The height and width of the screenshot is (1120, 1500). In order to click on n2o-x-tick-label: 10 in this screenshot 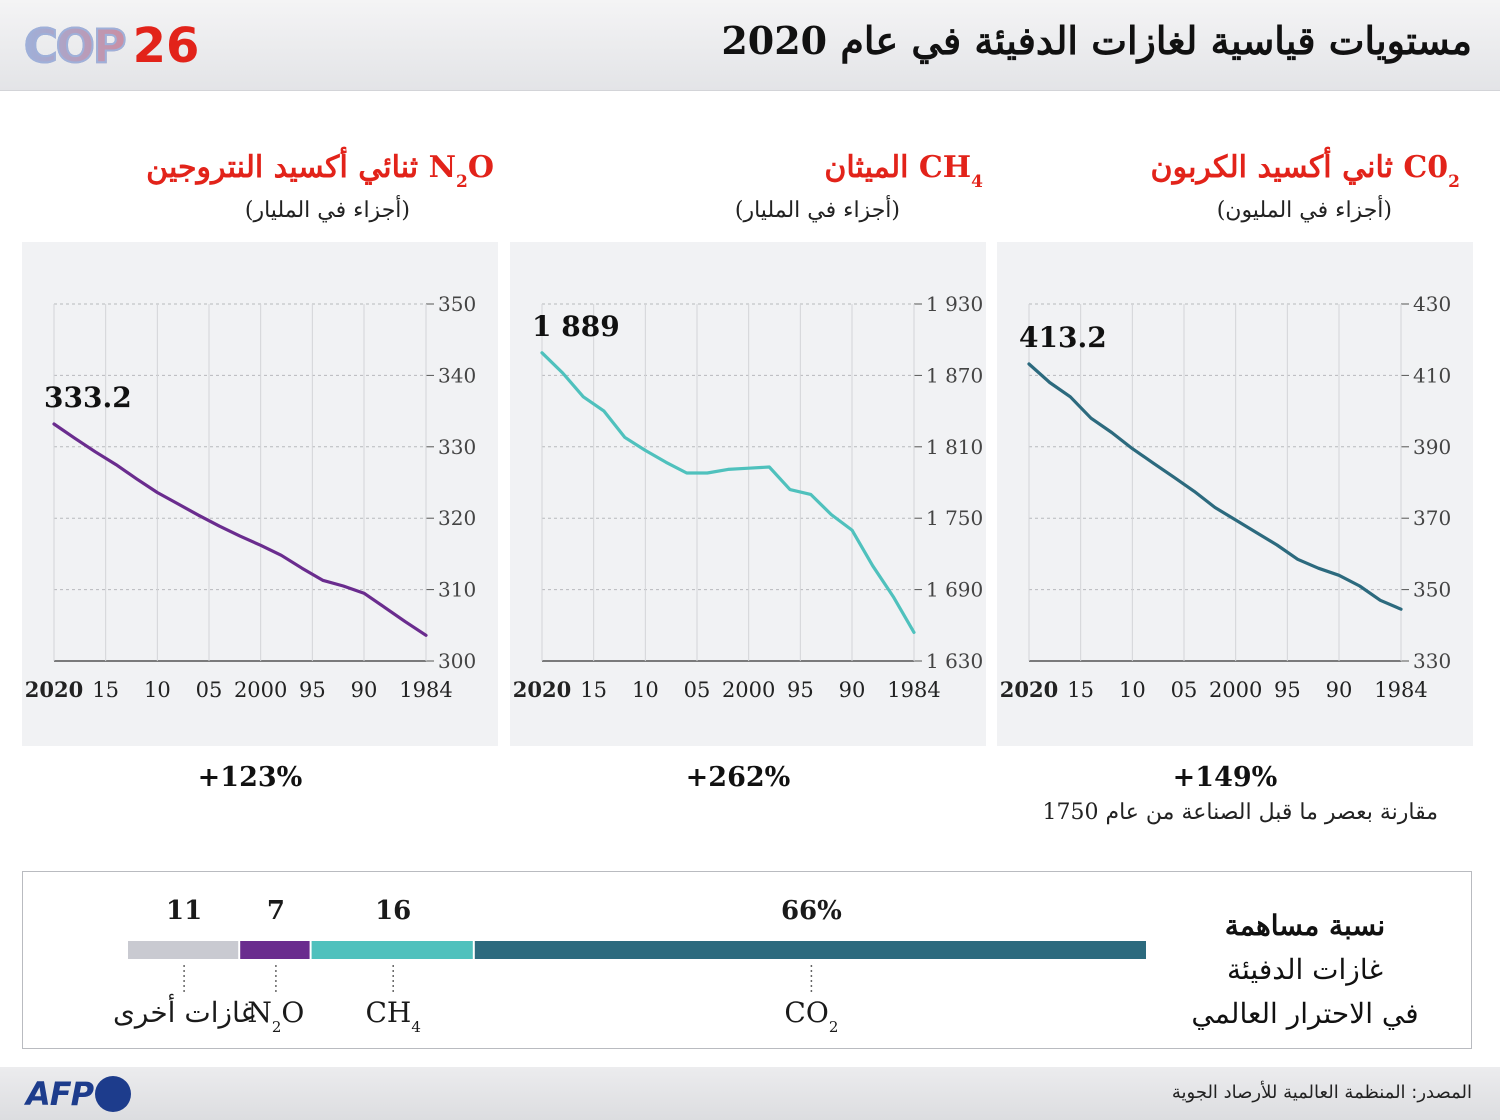, I will do `click(157, 690)`.